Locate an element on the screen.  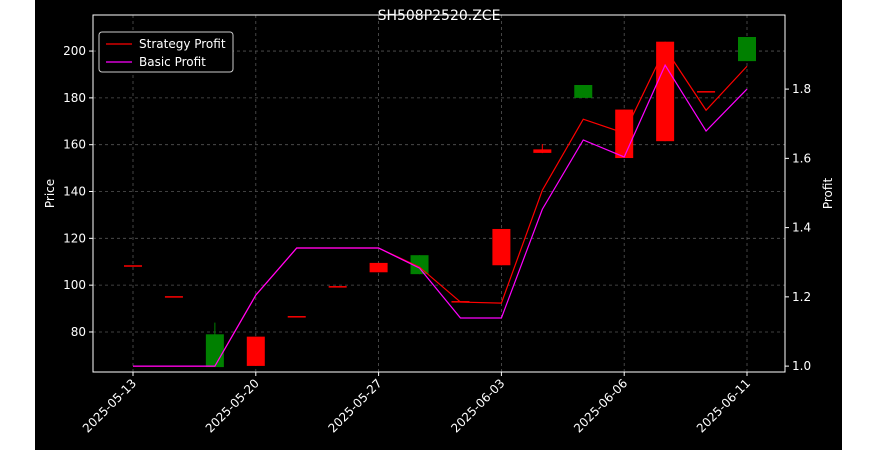
y-tick-label: 180 is located at coordinates (74, 98).